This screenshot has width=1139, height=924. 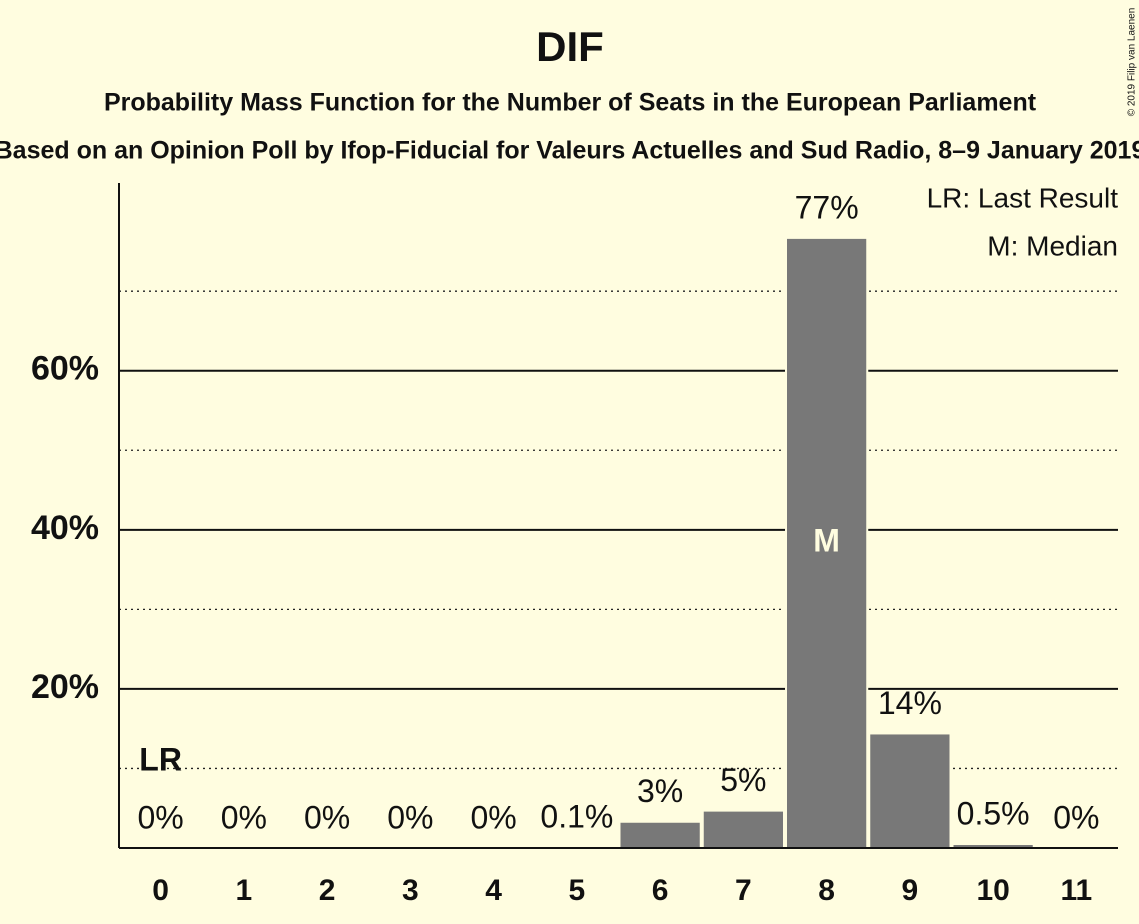 What do you see at coordinates (660, 890) in the screenshot?
I see `x-tick-label: 6` at bounding box center [660, 890].